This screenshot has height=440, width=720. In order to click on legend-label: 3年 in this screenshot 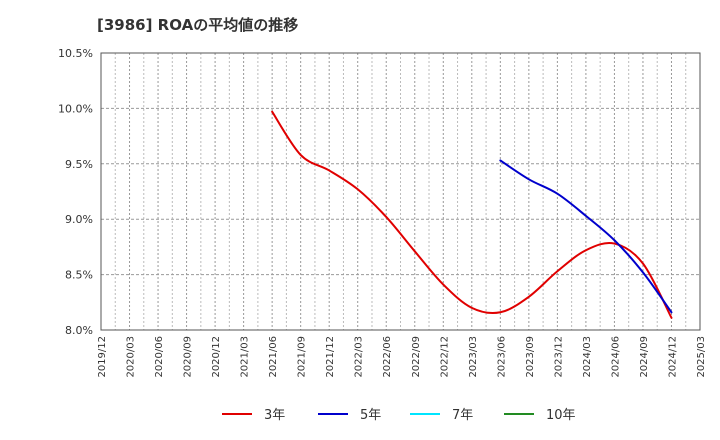, I will do `click(274, 415)`.